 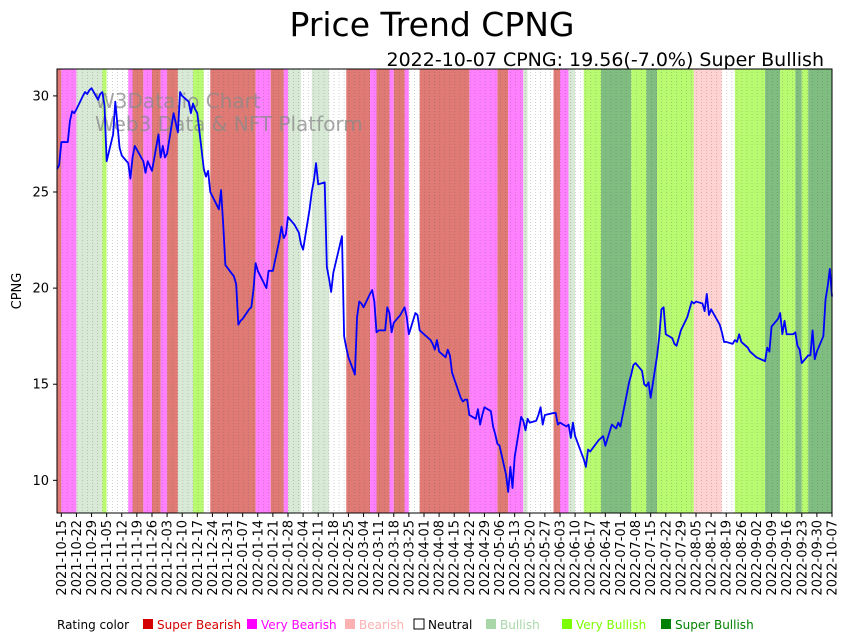 What do you see at coordinates (681, 558) in the screenshot?
I see `x-tick-label: 2022-07-29` at bounding box center [681, 558].